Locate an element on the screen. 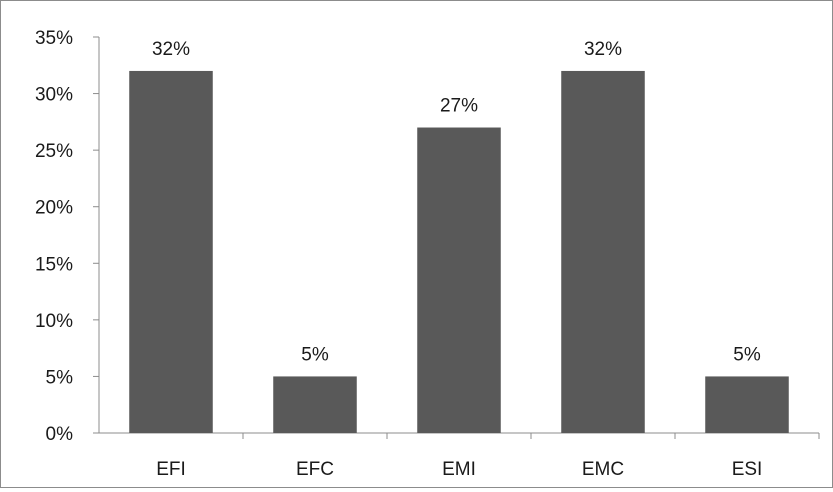 Image resolution: width=833 pixels, height=492 pixels. x-tick-label: EFI is located at coordinates (171, 469).